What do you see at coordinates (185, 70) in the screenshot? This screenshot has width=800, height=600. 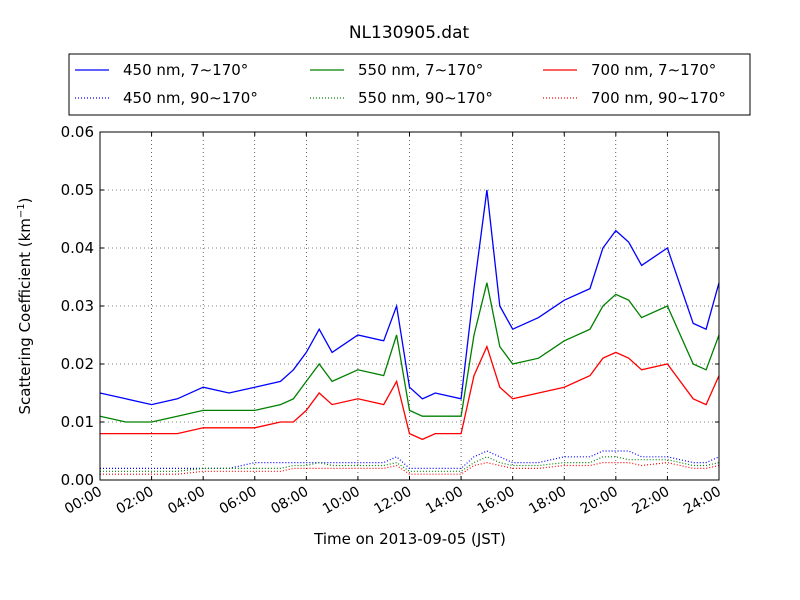 I see `legend-label: 450 nm, 7∼170°` at bounding box center [185, 70].